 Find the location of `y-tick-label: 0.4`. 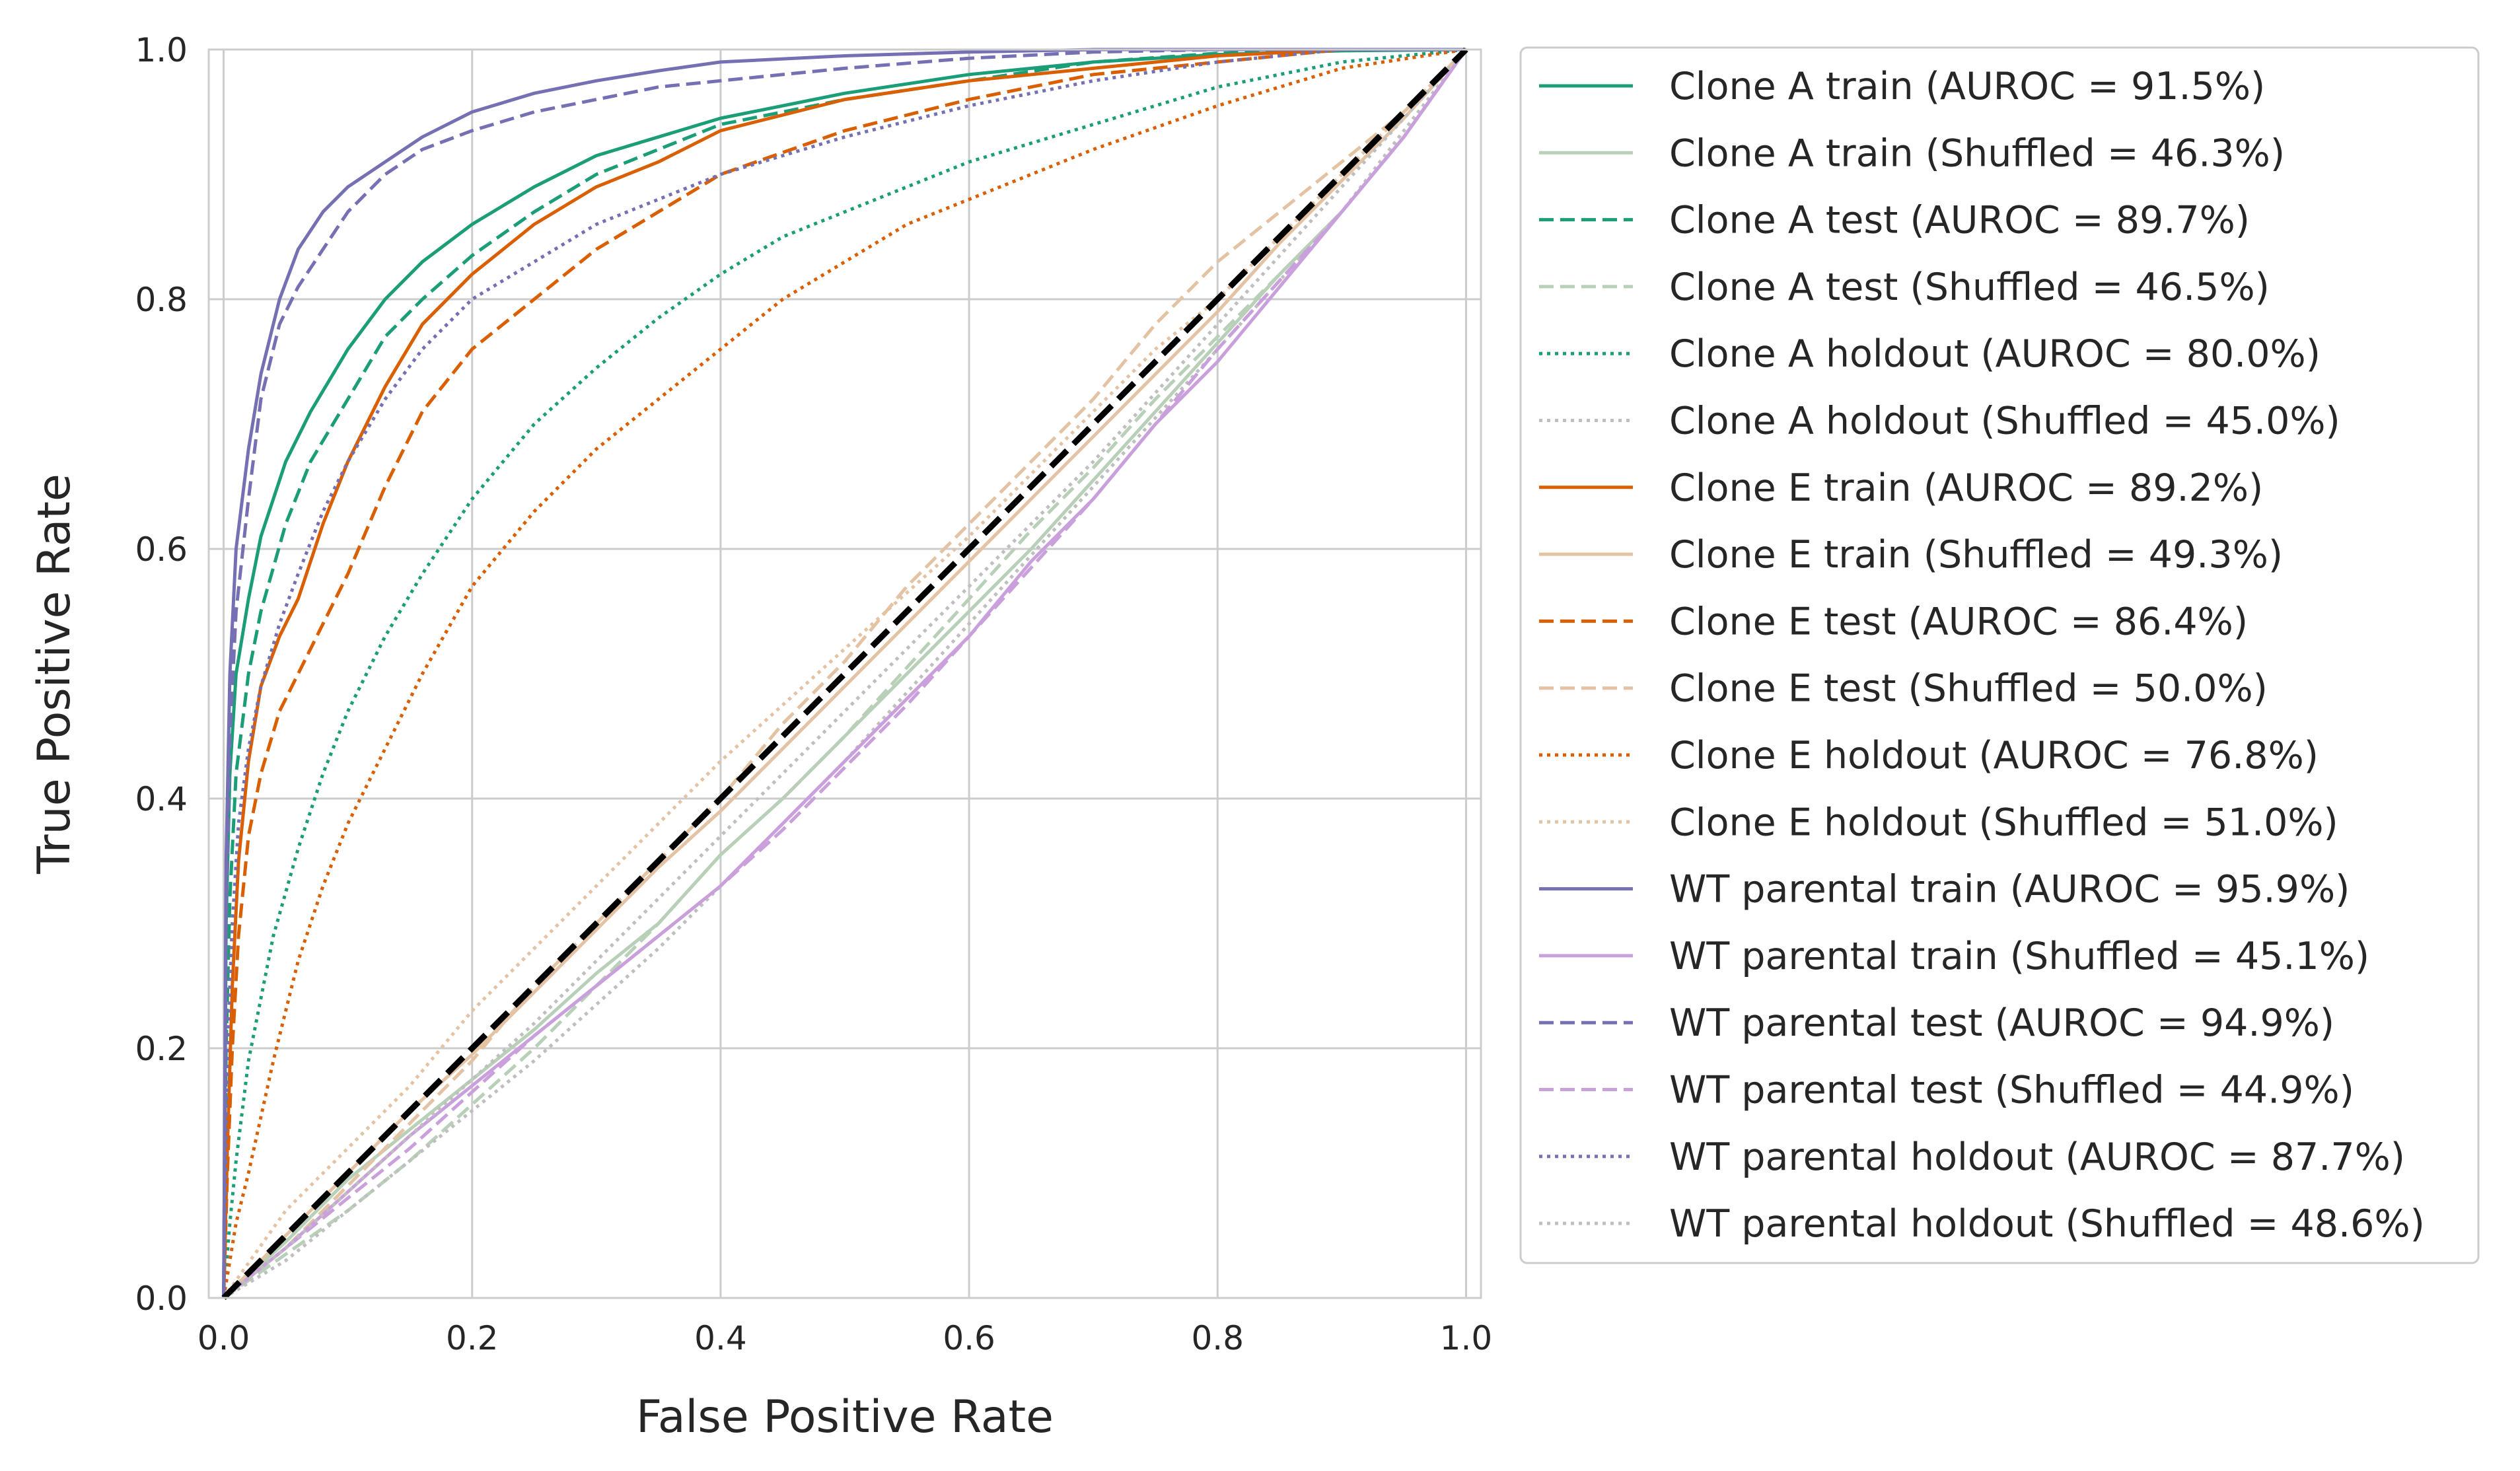

y-tick-label: 0.4 is located at coordinates (161, 799).